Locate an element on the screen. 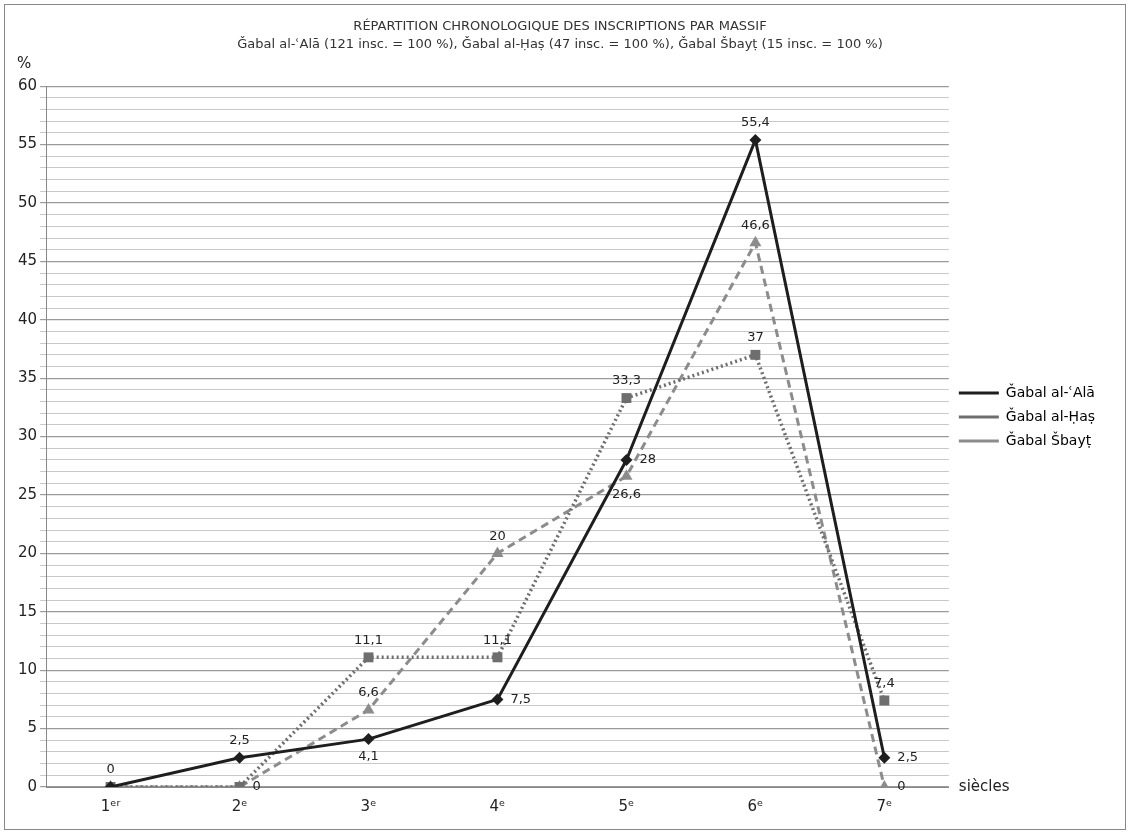 The width and height of the screenshot is (1130, 834). x-tick-label: 5ᵉ is located at coordinates (626, 805).